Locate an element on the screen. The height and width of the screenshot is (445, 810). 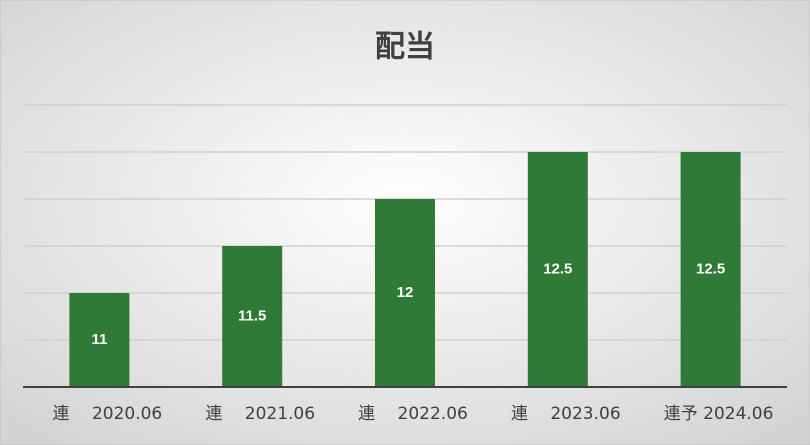
x-tick-label: 連 2023.06 is located at coordinates (566, 414).